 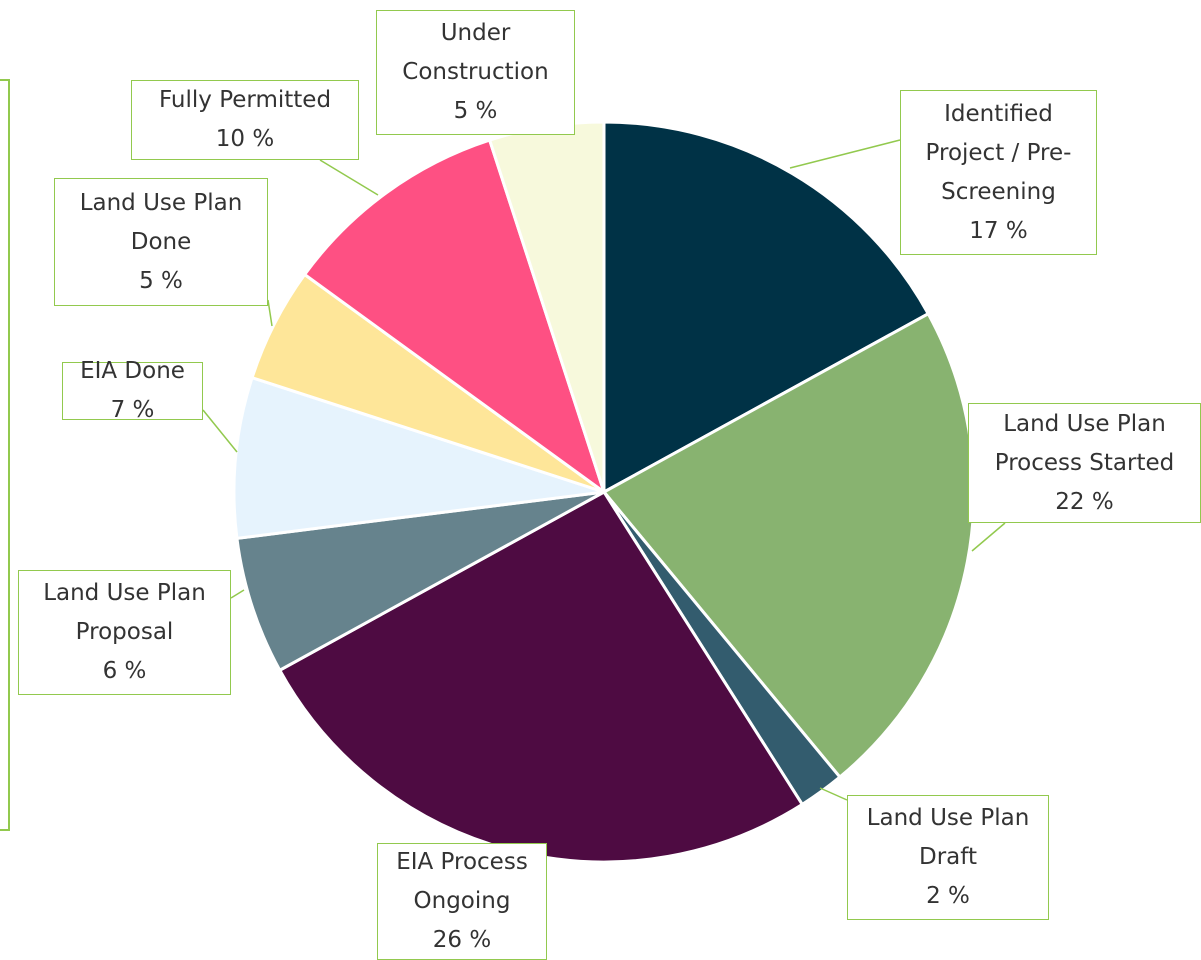 I want to click on slice-value: 26 %, so click(x=462, y=940).